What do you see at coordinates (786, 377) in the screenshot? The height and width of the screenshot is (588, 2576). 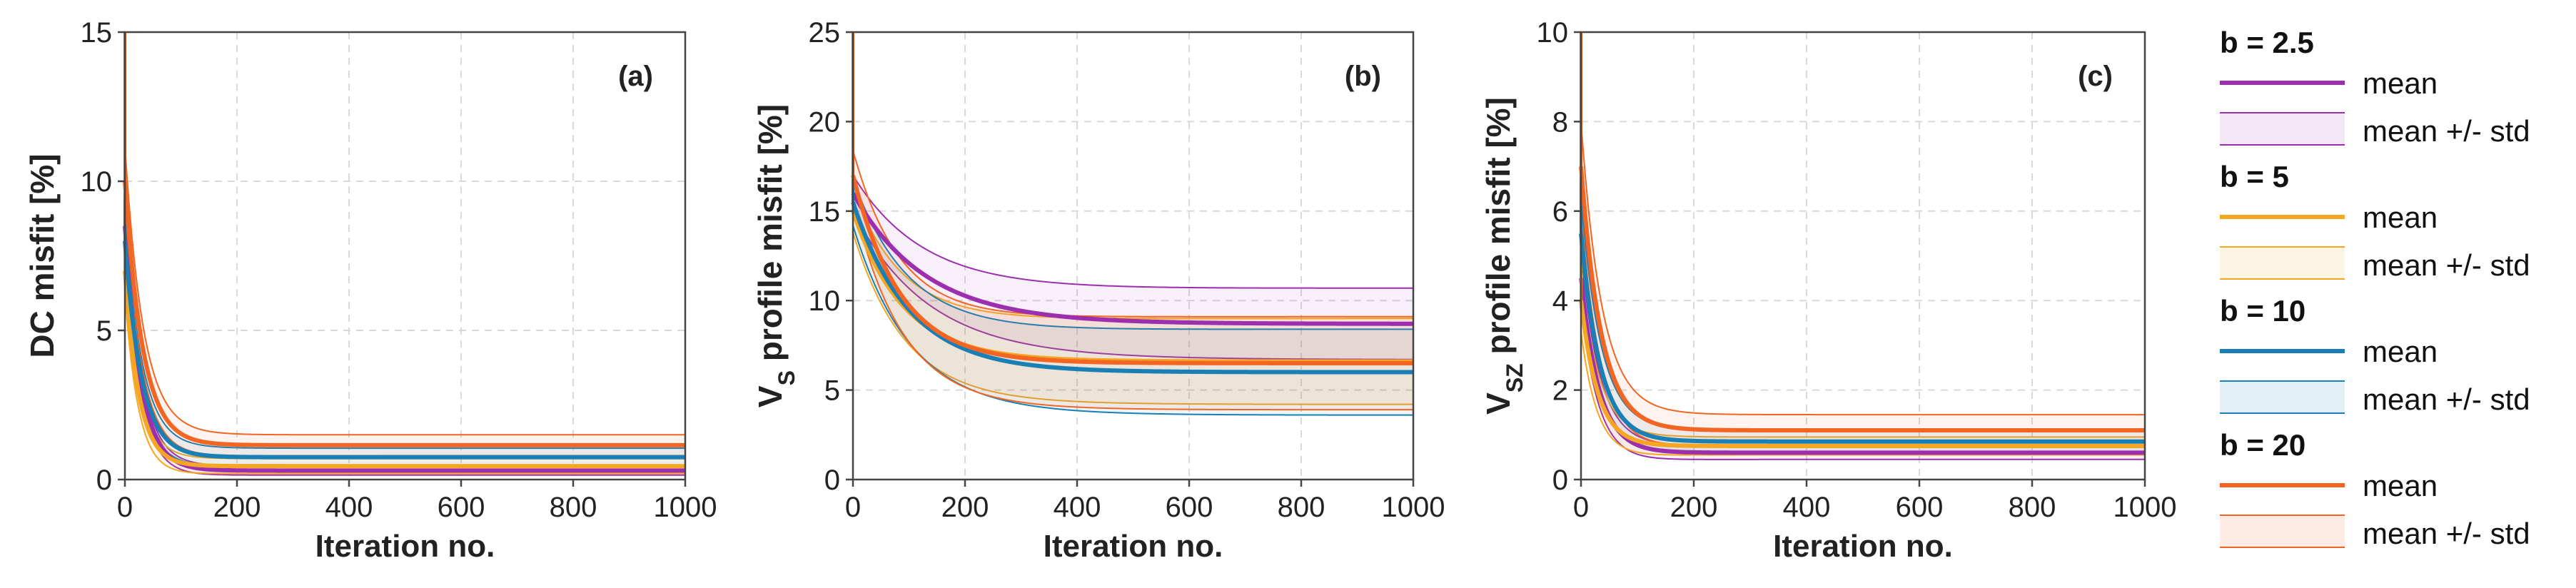 I see `y-axis-label-subscript: S` at bounding box center [786, 377].